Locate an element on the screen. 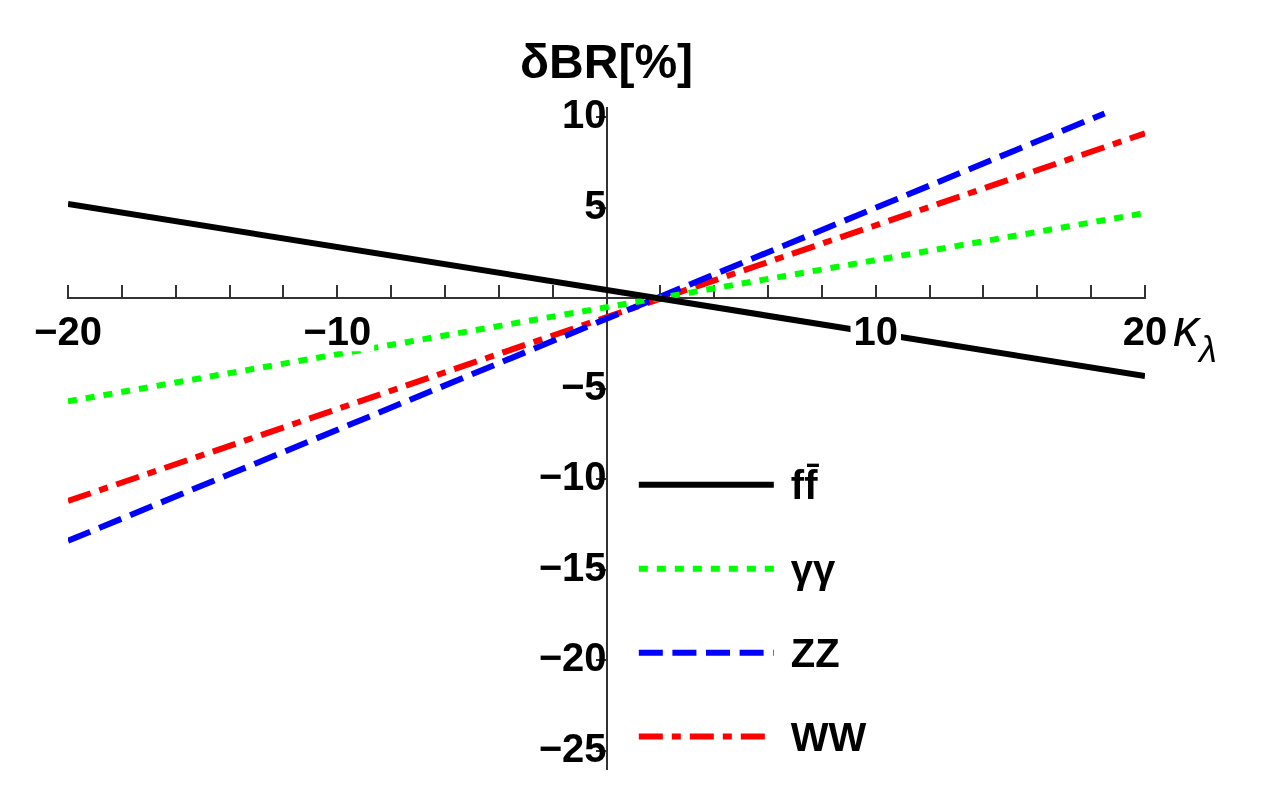  x-tick-label: −10 is located at coordinates (337, 331).